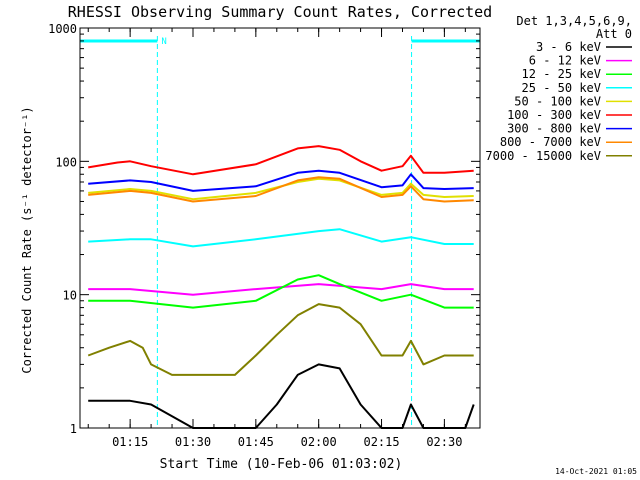 This screenshot has height=480, width=640. Describe the element at coordinates (614, 34) in the screenshot. I see `legend-title-line-2: Att 0` at that location.